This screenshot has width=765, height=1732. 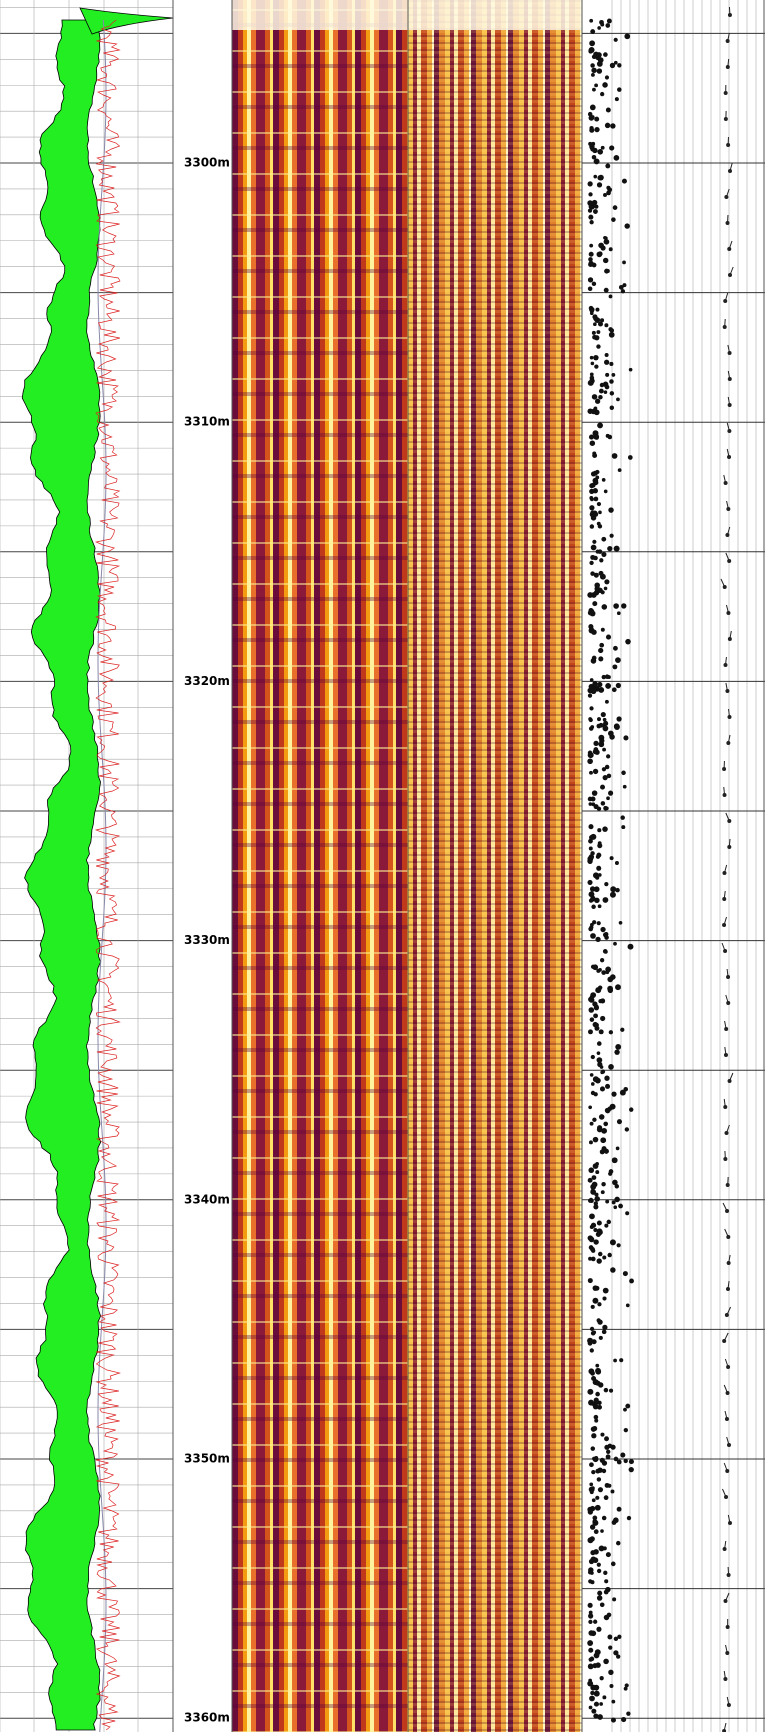 I want to click on gamma-spike, so click(x=126, y=21).